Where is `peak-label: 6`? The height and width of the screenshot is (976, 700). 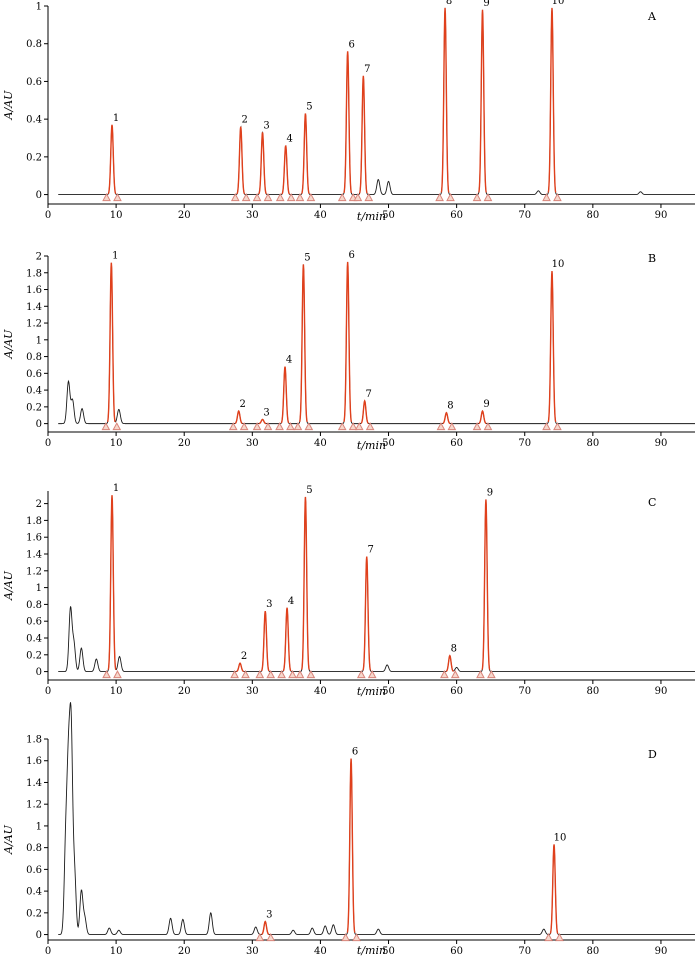 peak-label: 6 is located at coordinates (355, 752).